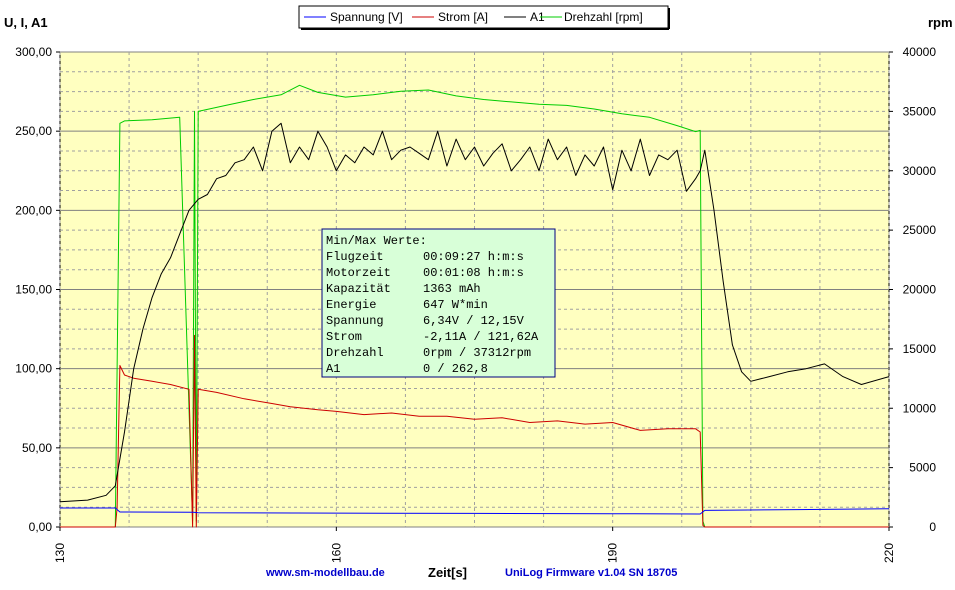 The width and height of the screenshot is (955, 590). I want to click on info-row-label: Motorzeit, so click(358, 273).